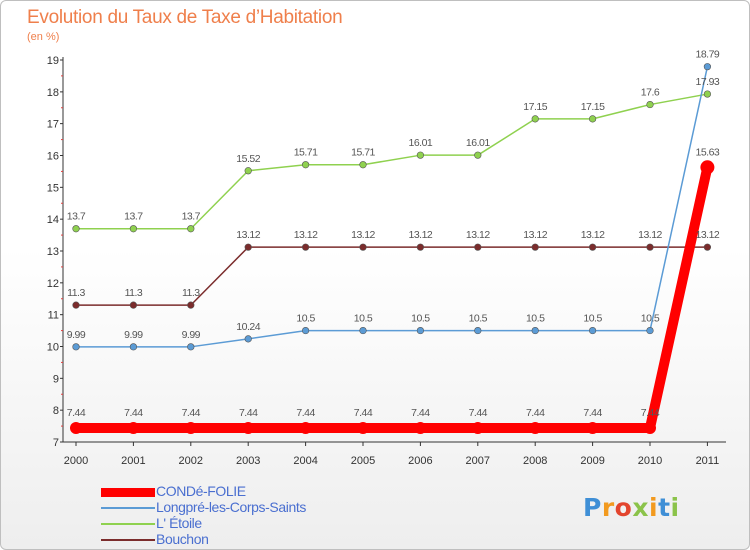 This screenshot has height=550, width=750. Describe the element at coordinates (708, 82) in the screenshot. I see `data-label: 17.93` at that location.